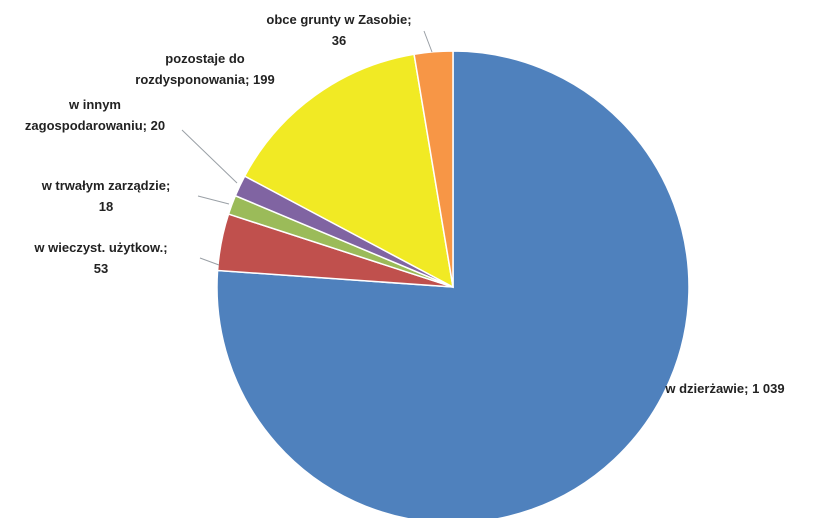 The height and width of the screenshot is (518, 832). Describe the element at coordinates (338, 30) in the screenshot. I see `slice-label-6: obce grunty w Zasobie; 36` at that location.